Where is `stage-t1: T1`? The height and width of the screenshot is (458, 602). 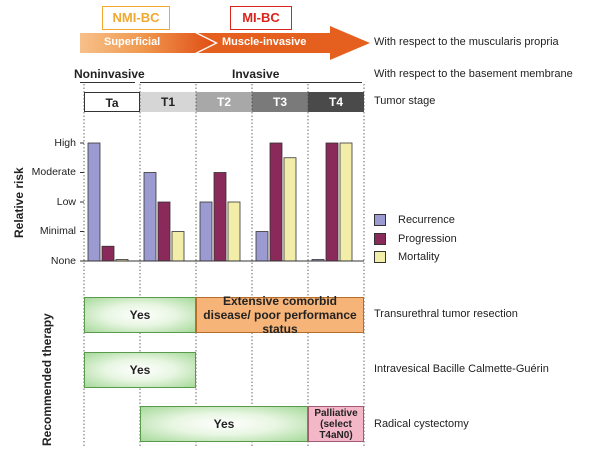
stage-t1: T1 is located at coordinates (168, 102).